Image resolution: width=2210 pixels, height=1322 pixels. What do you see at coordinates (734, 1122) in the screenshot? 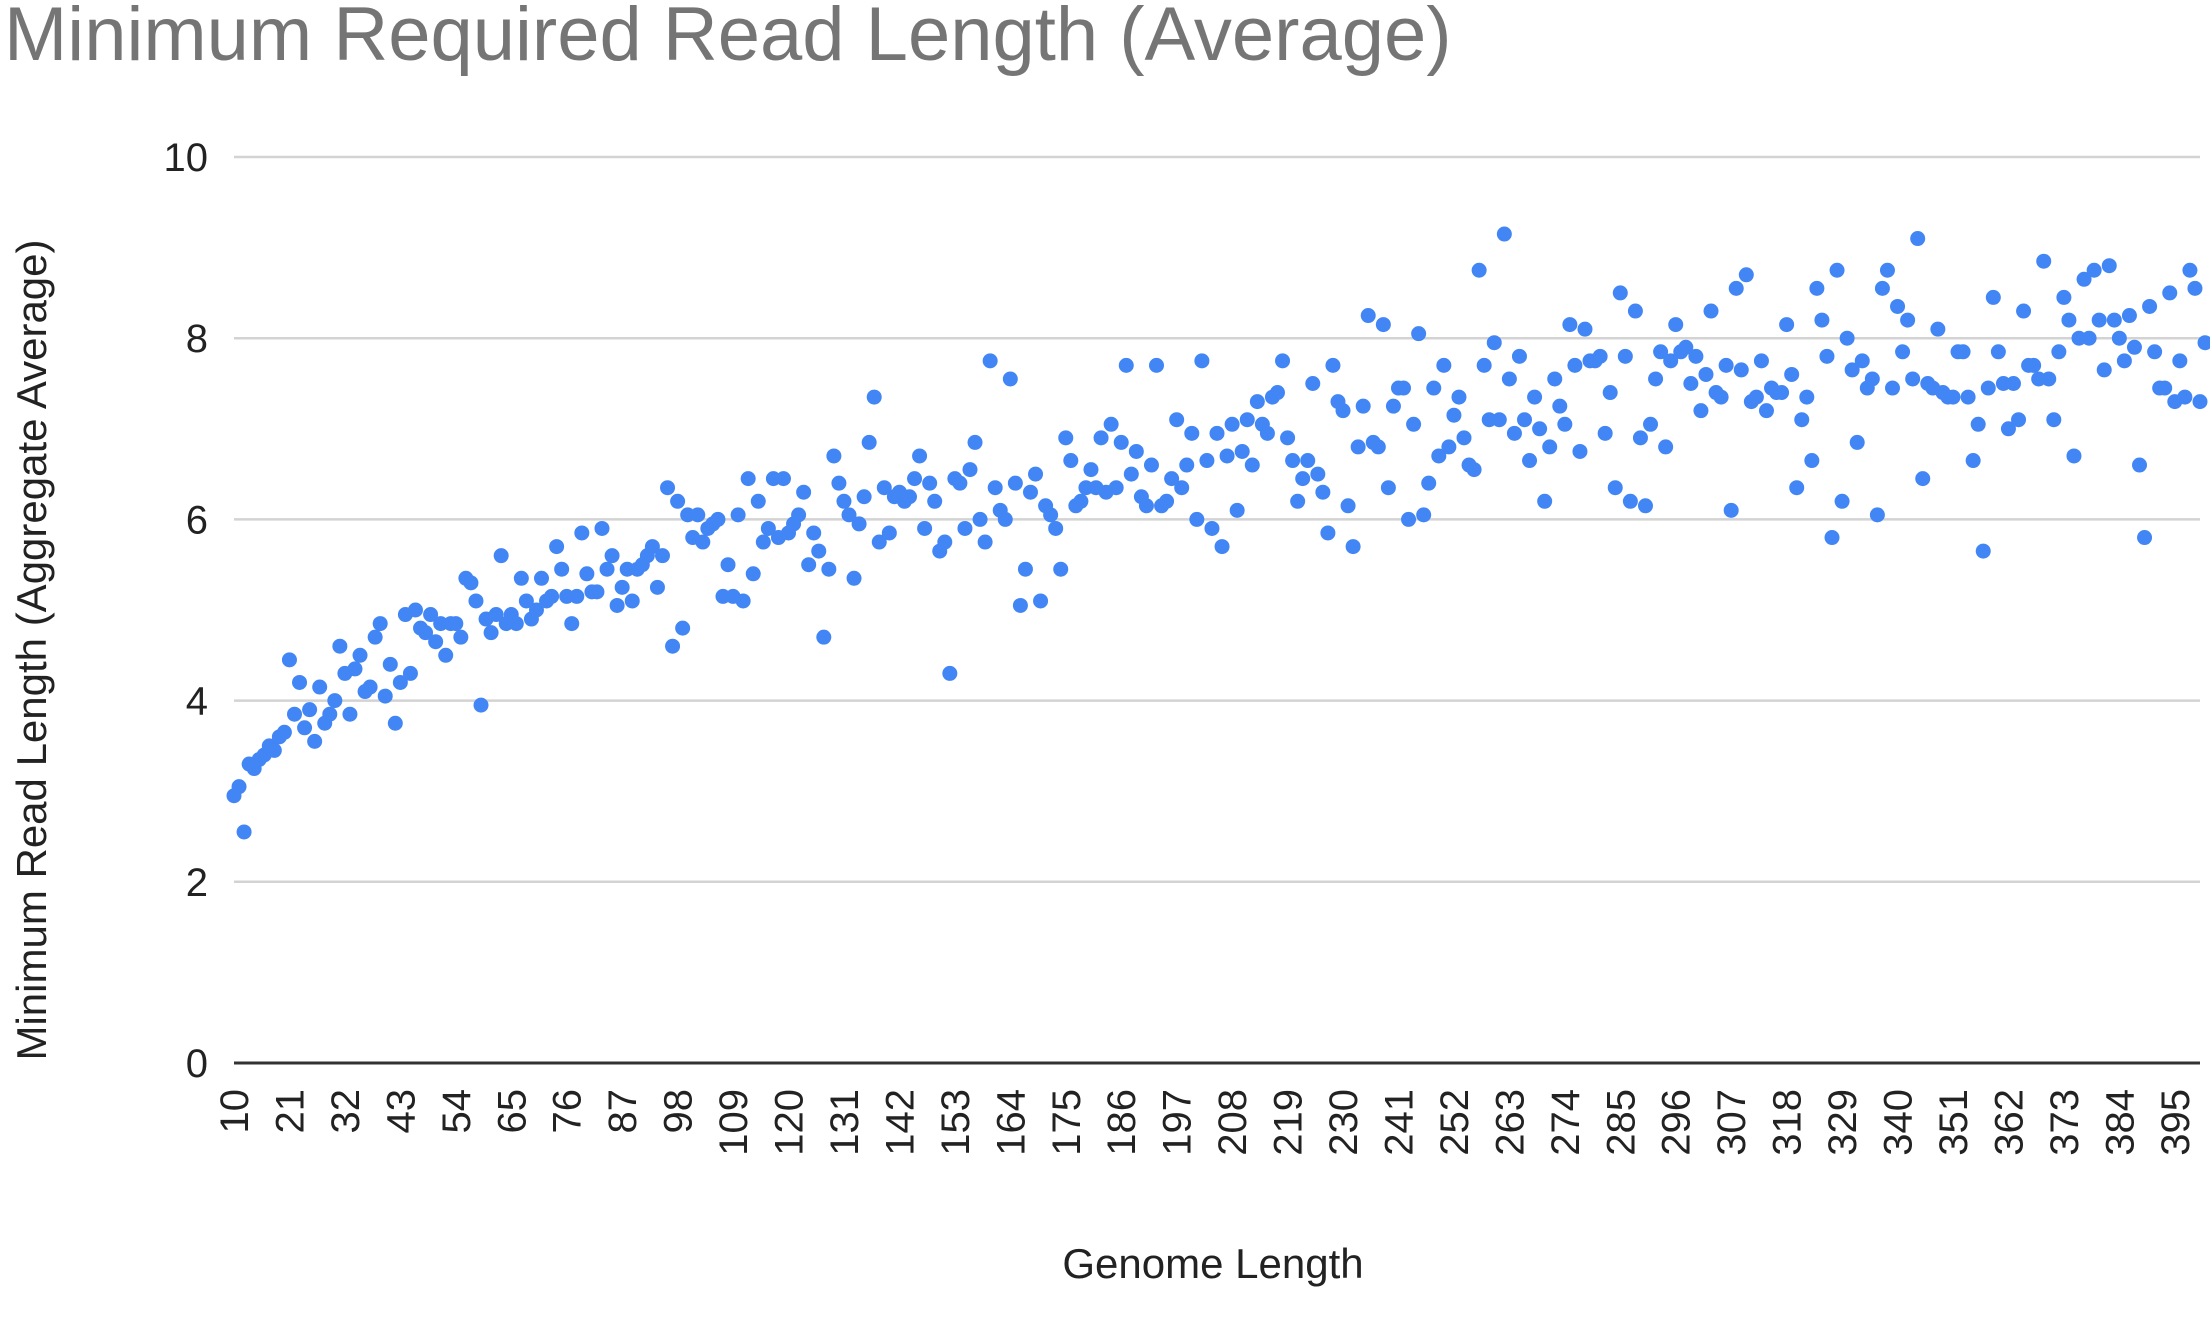
I see `x-tick-label: 109` at bounding box center [734, 1122].